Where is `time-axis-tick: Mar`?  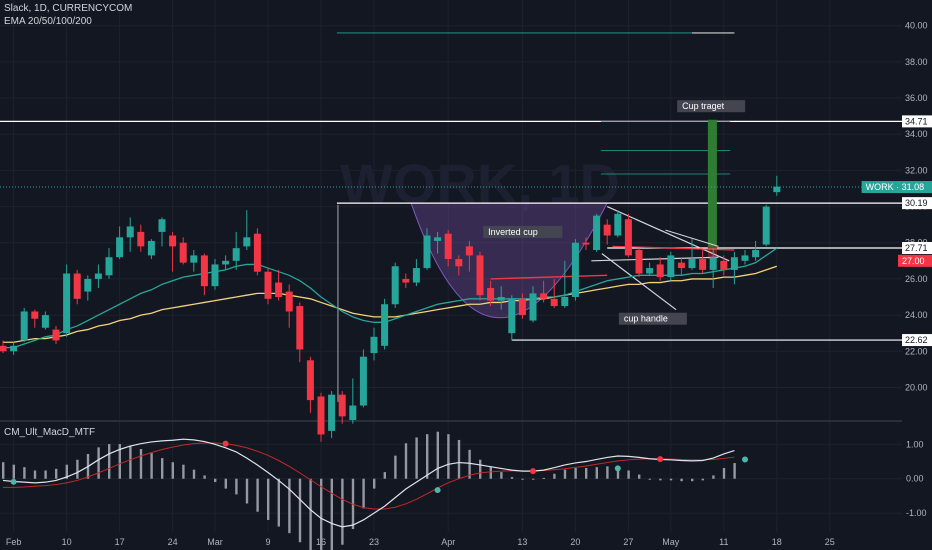 time-axis-tick: Mar is located at coordinates (215, 542).